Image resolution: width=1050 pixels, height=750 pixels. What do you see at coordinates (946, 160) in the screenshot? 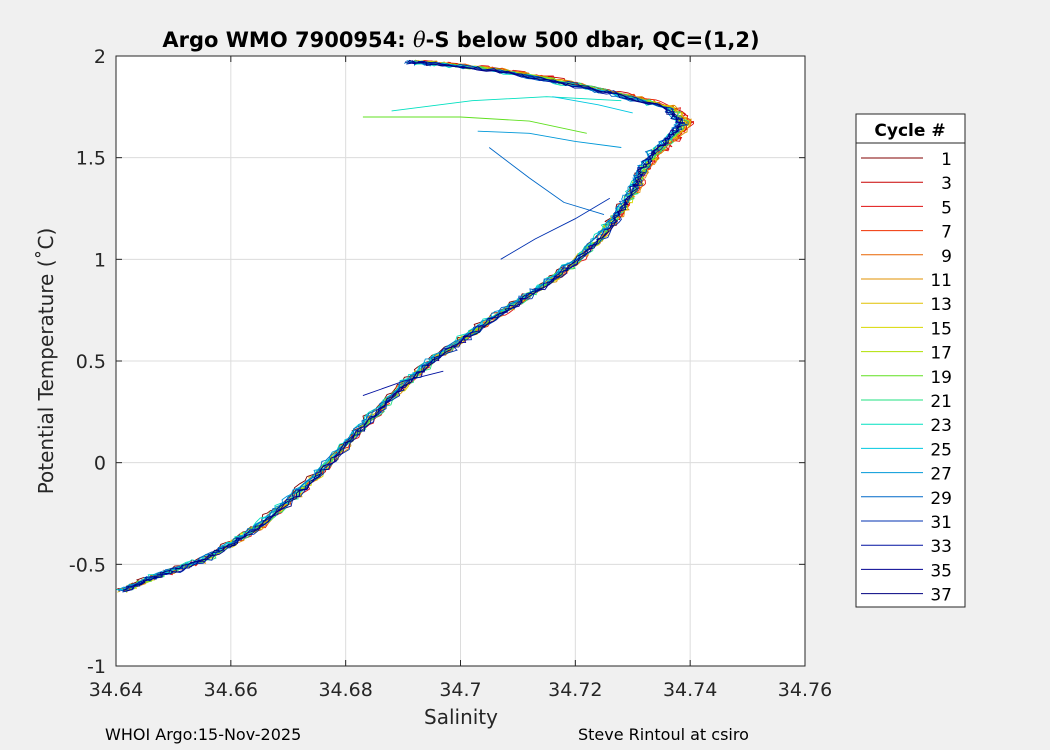
I see `legend-label-cycle-1: 1` at bounding box center [946, 160].